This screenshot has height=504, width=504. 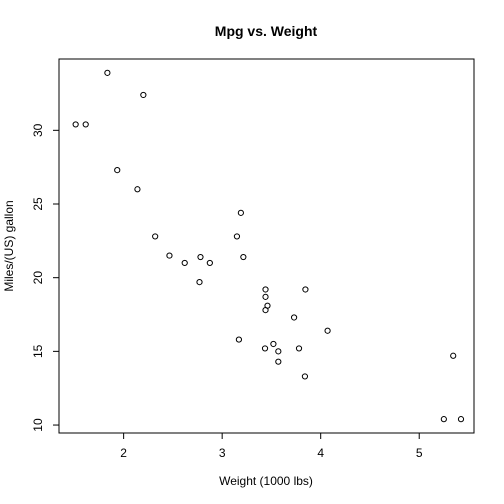 I want to click on y-tick-label: 25, so click(x=38, y=204).